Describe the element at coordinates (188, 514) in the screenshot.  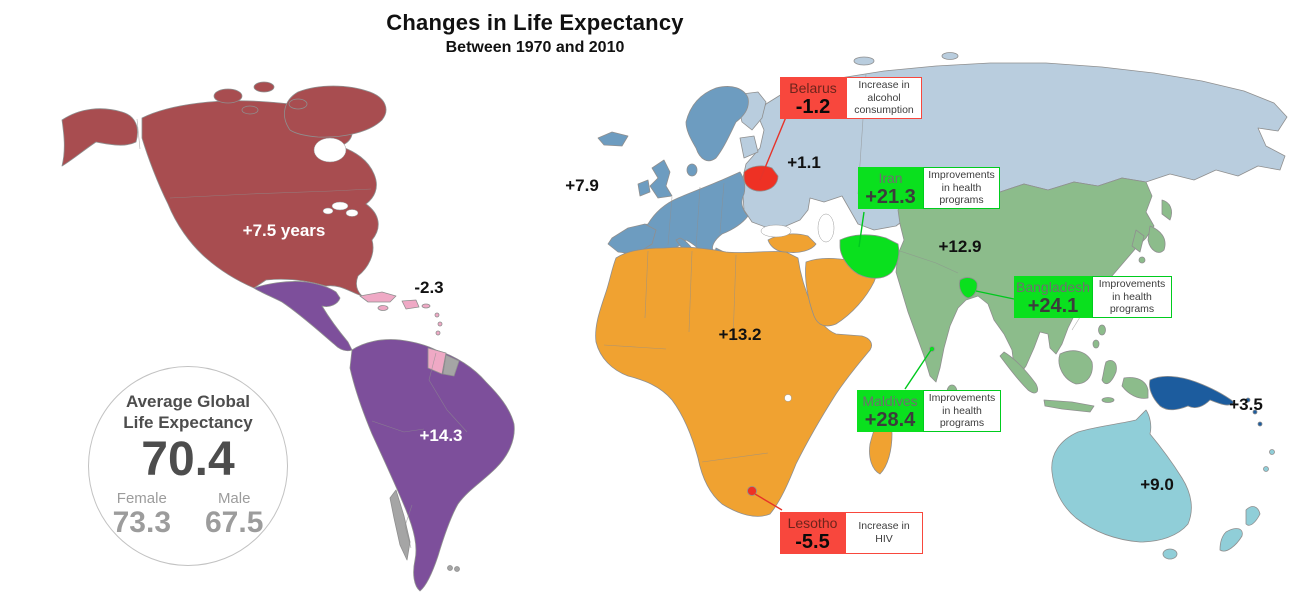
I see `gender-values-row: Female 73.3 Male 67.5` at that location.